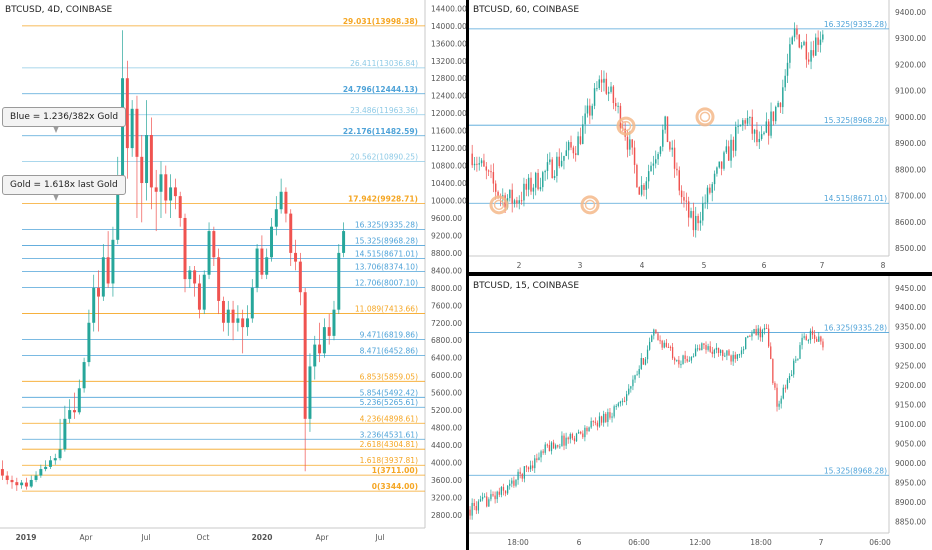 The width and height of the screenshot is (932, 550). I want to click on horizontal-divider, so click(700, 274).